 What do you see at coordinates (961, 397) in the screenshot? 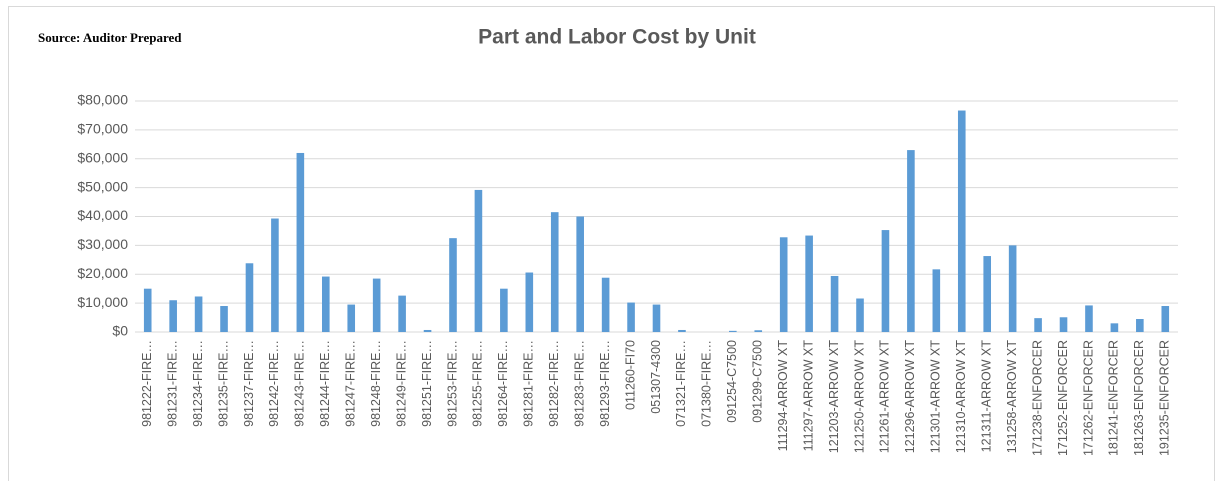
I see `x-tick-label: 121310-ARROW XT` at bounding box center [961, 397].